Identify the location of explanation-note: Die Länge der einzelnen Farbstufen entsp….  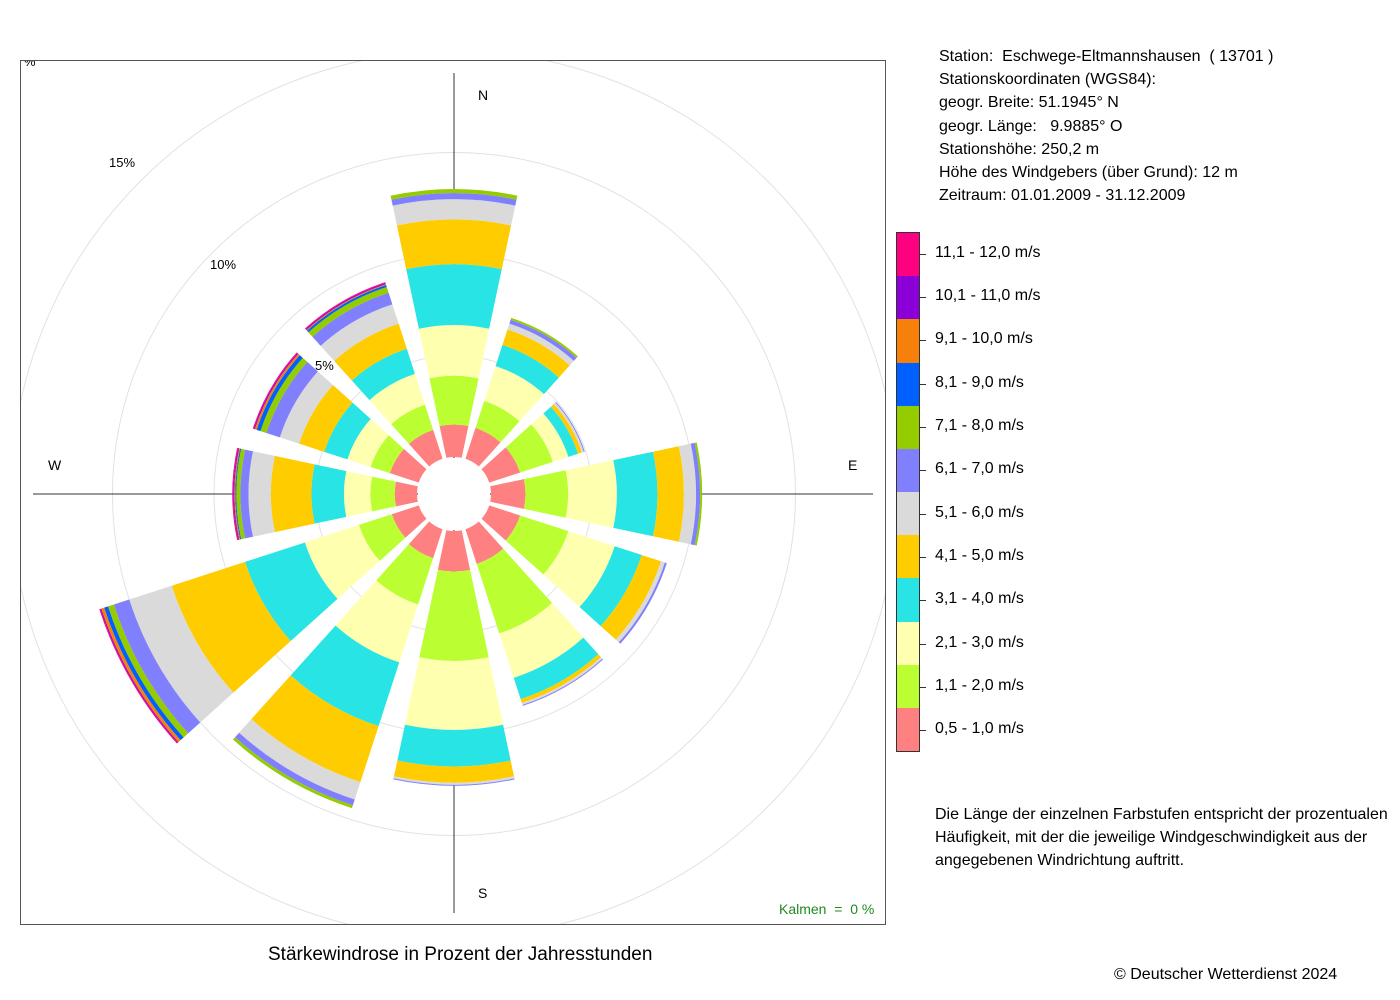
(1161, 837).